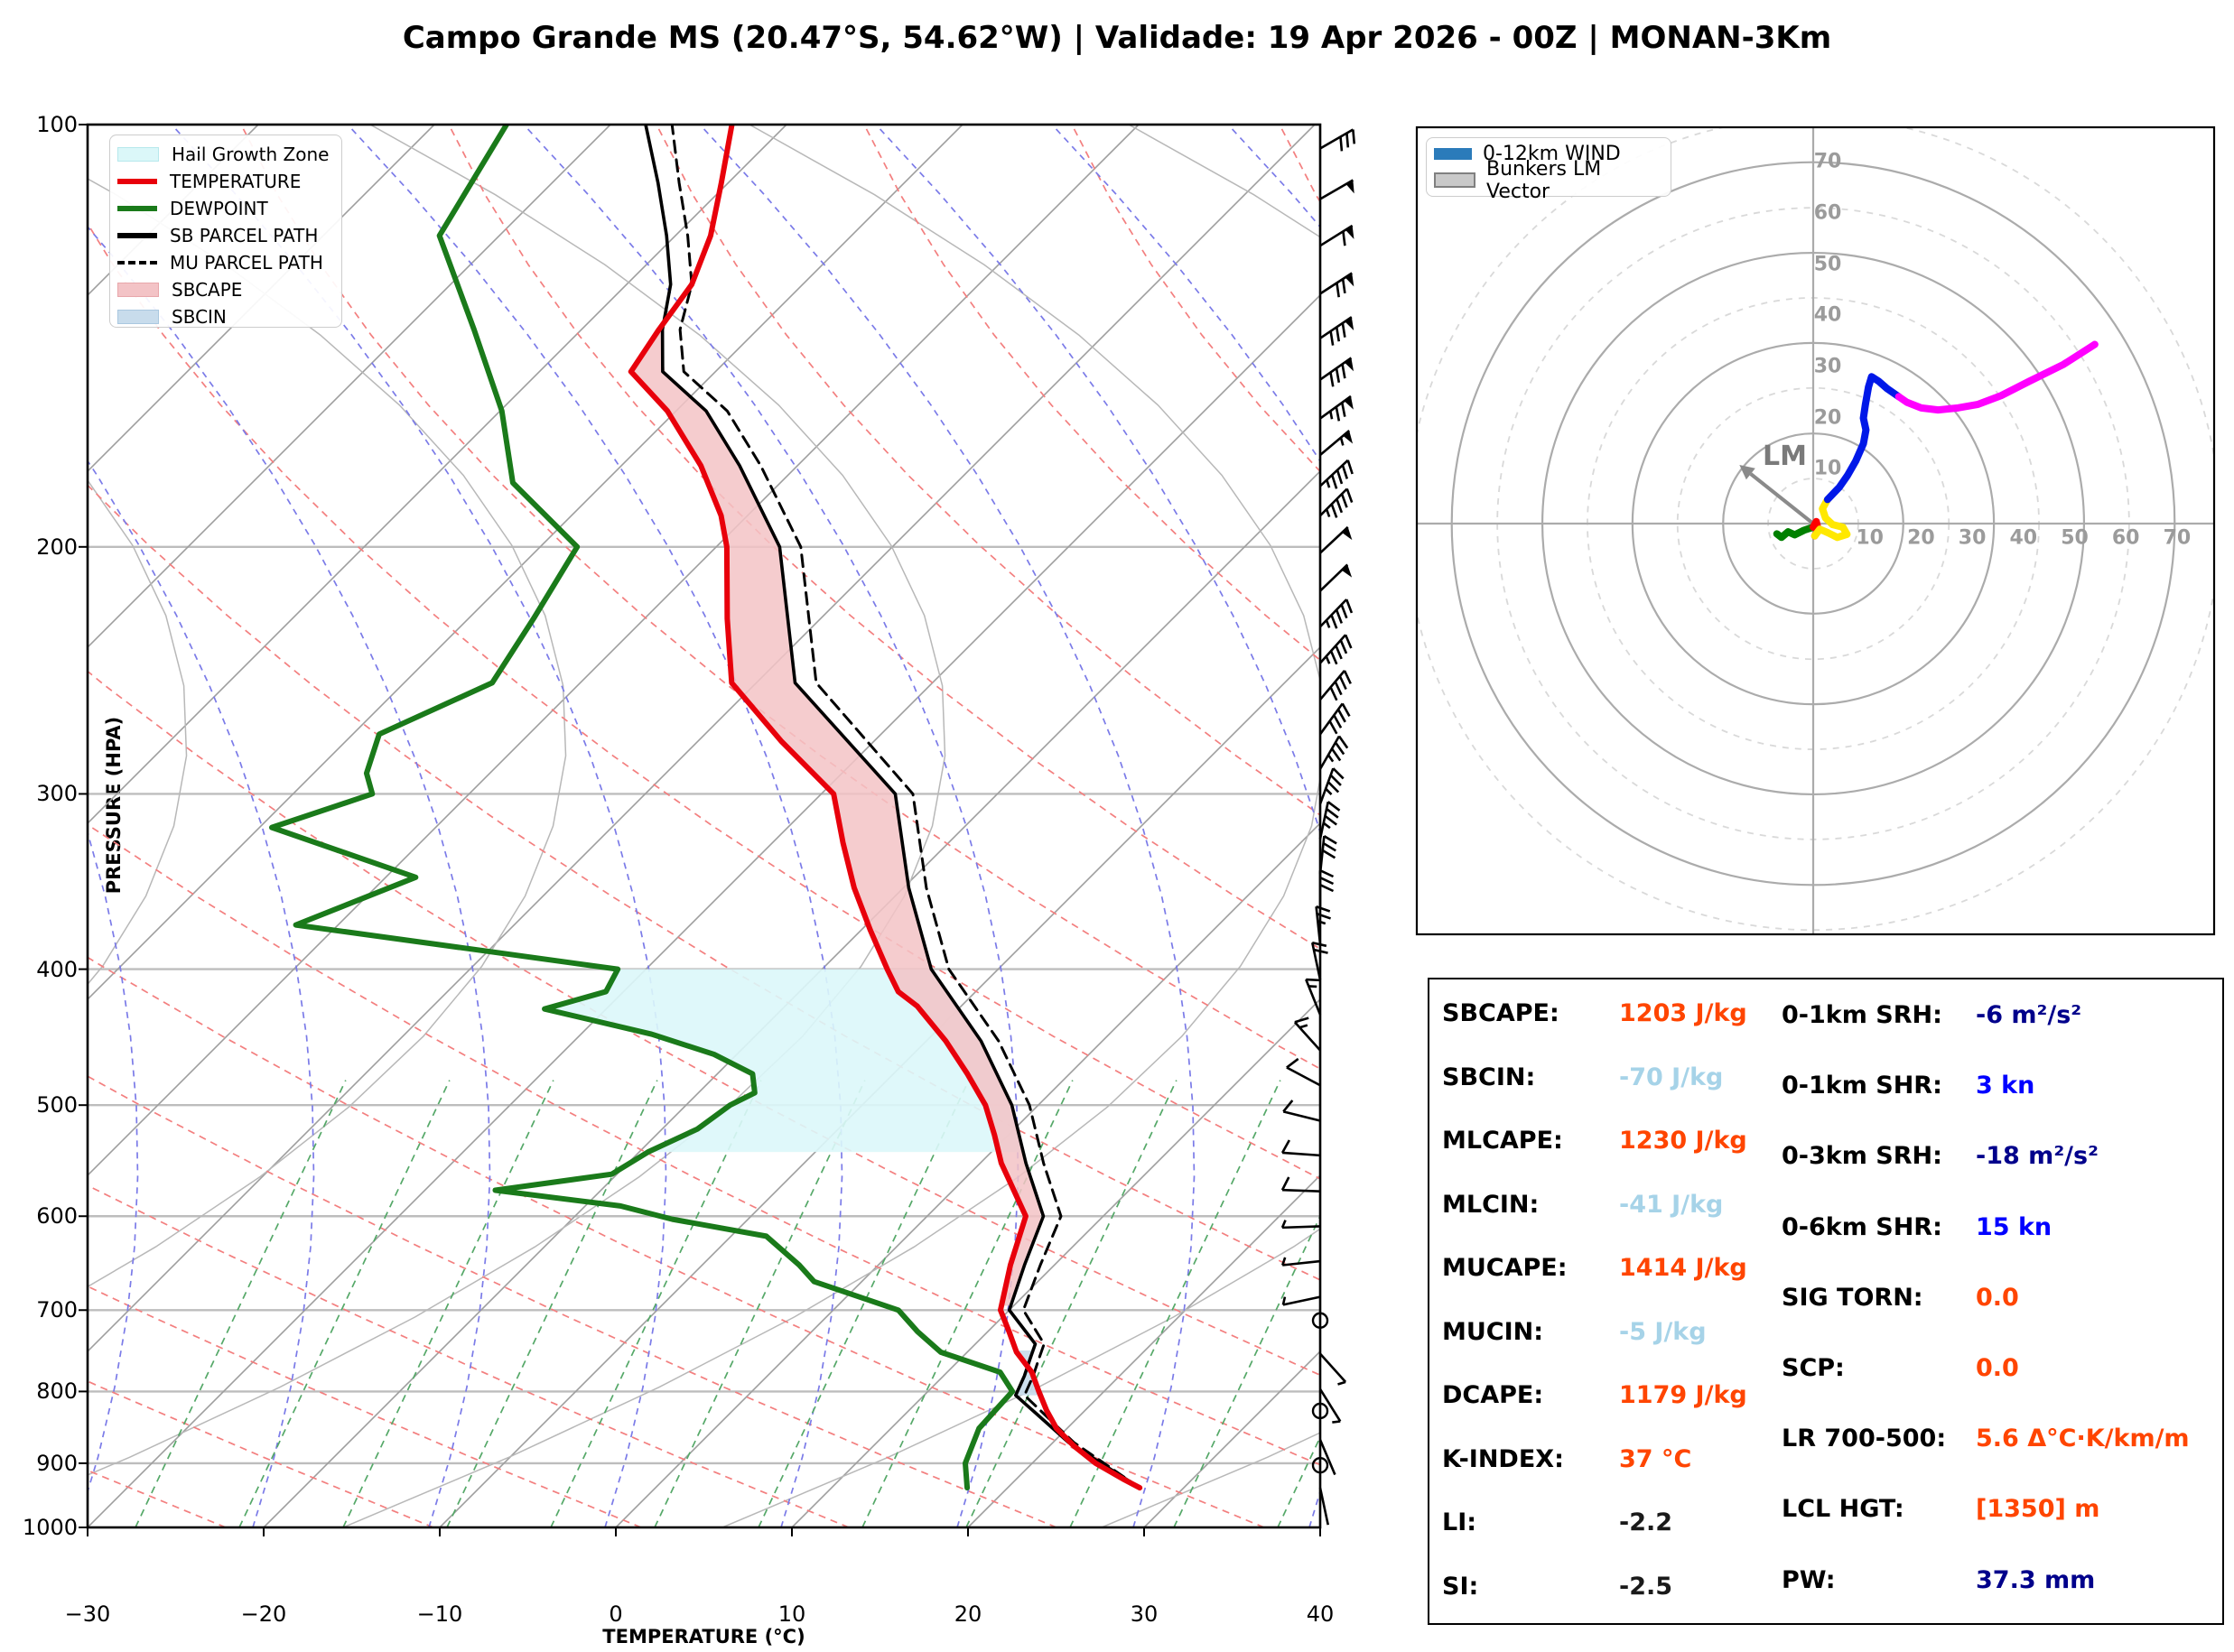 This screenshot has width=2234, height=1652. I want to click on stat-value: 1230 J/kg, so click(1683, 1141).